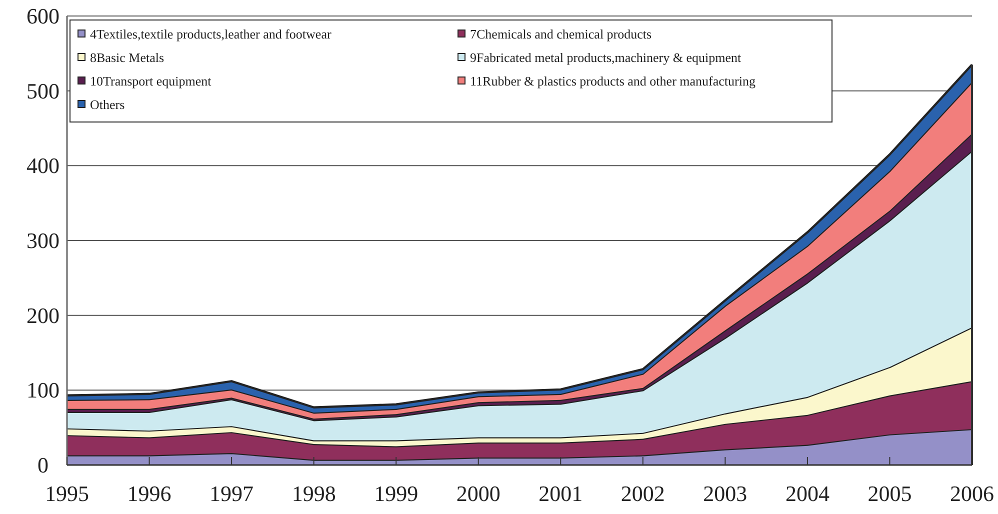  What do you see at coordinates (43, 91) in the screenshot?
I see `y-tick-label: 500` at bounding box center [43, 91].